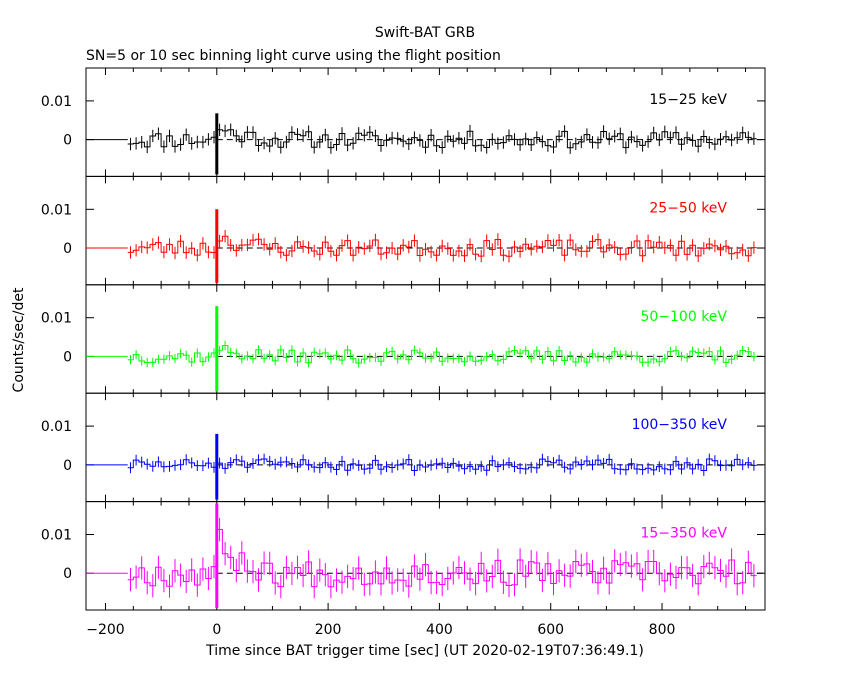  I want to click on x-tick-label: 600, so click(550, 630).